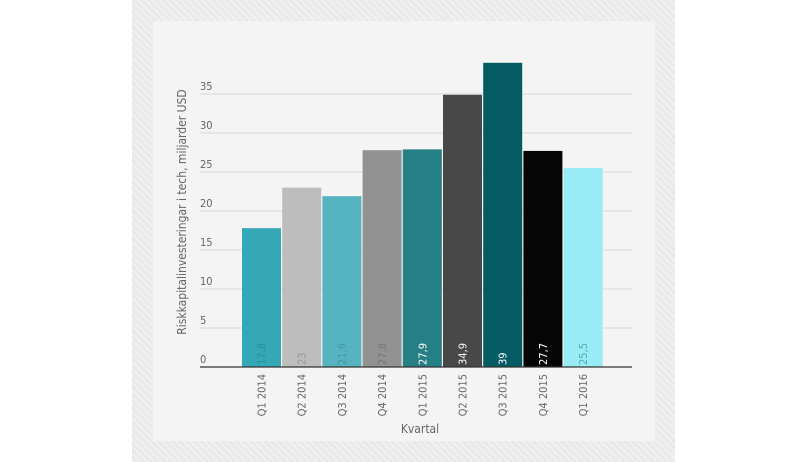  I want to click on y-tick-label: 20, so click(206, 203).